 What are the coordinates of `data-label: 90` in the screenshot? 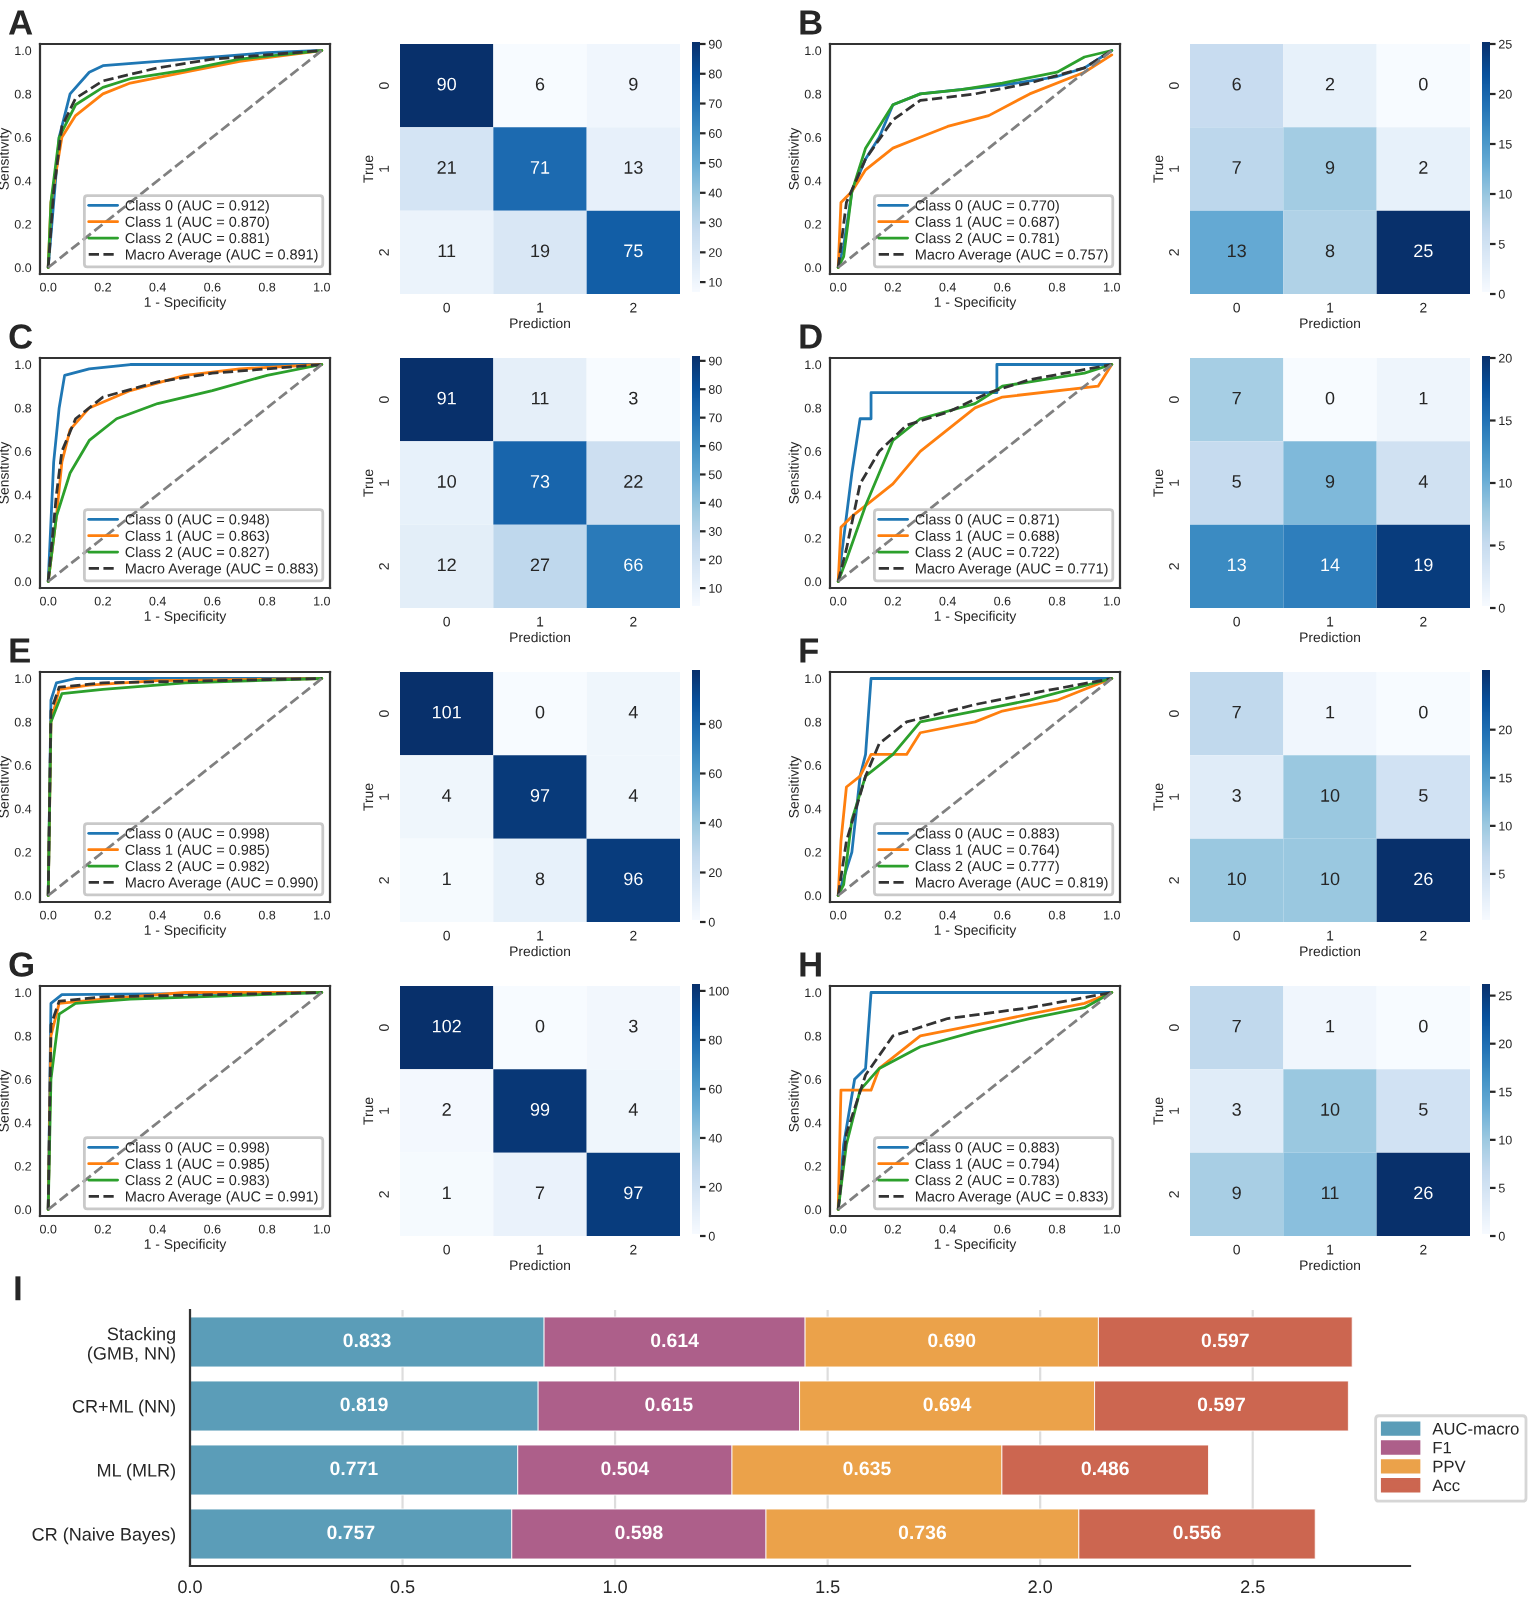 It's located at (446, 84).